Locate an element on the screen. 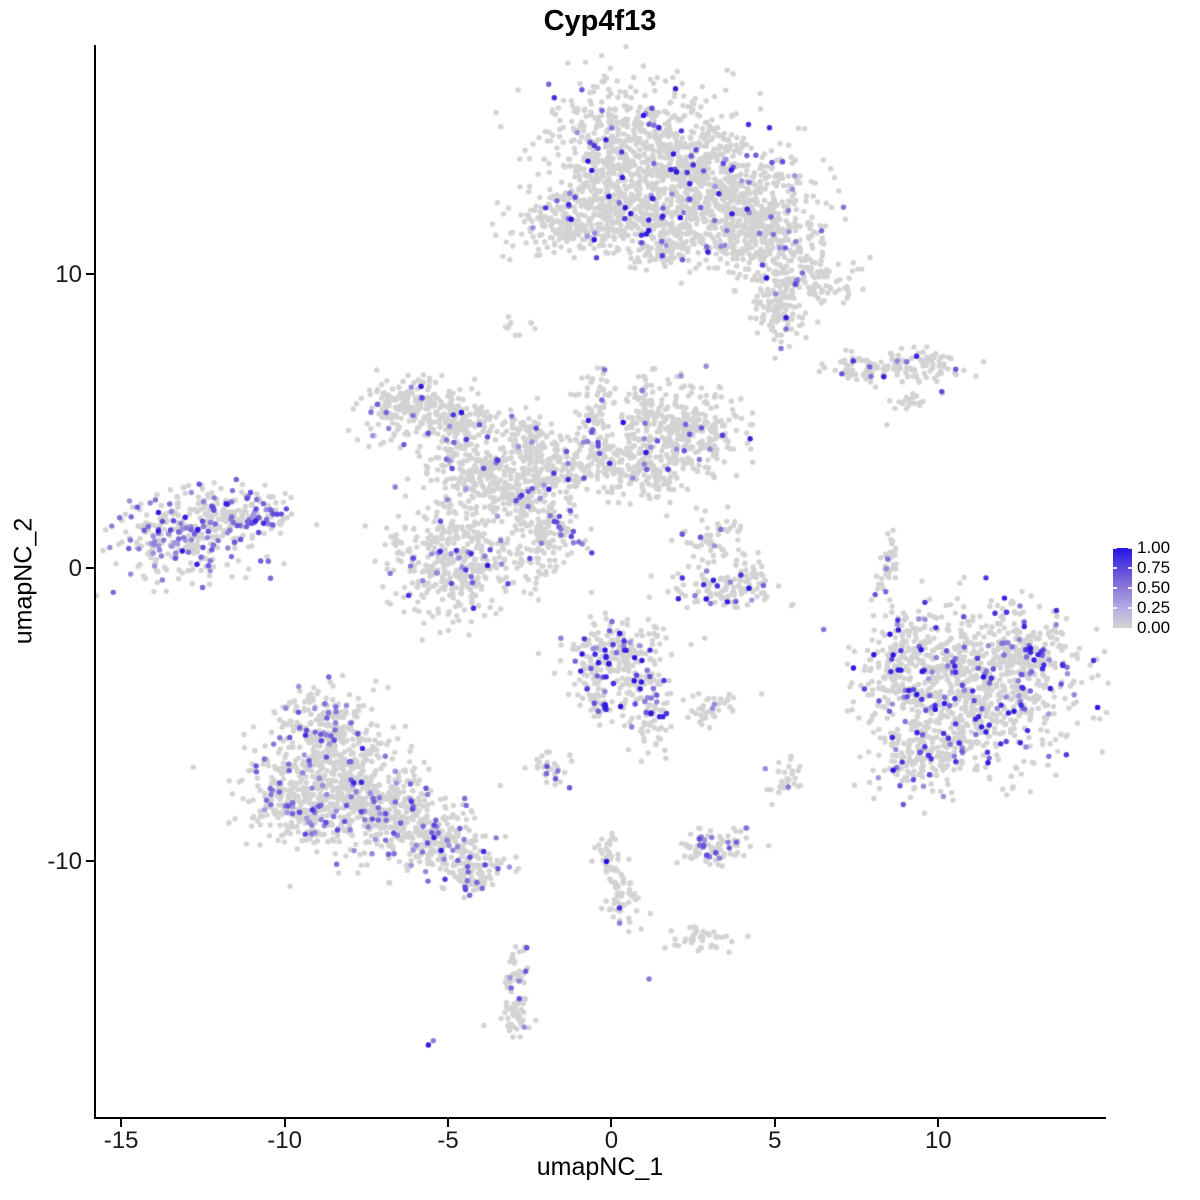  y-axis-line is located at coordinates (95, 582).